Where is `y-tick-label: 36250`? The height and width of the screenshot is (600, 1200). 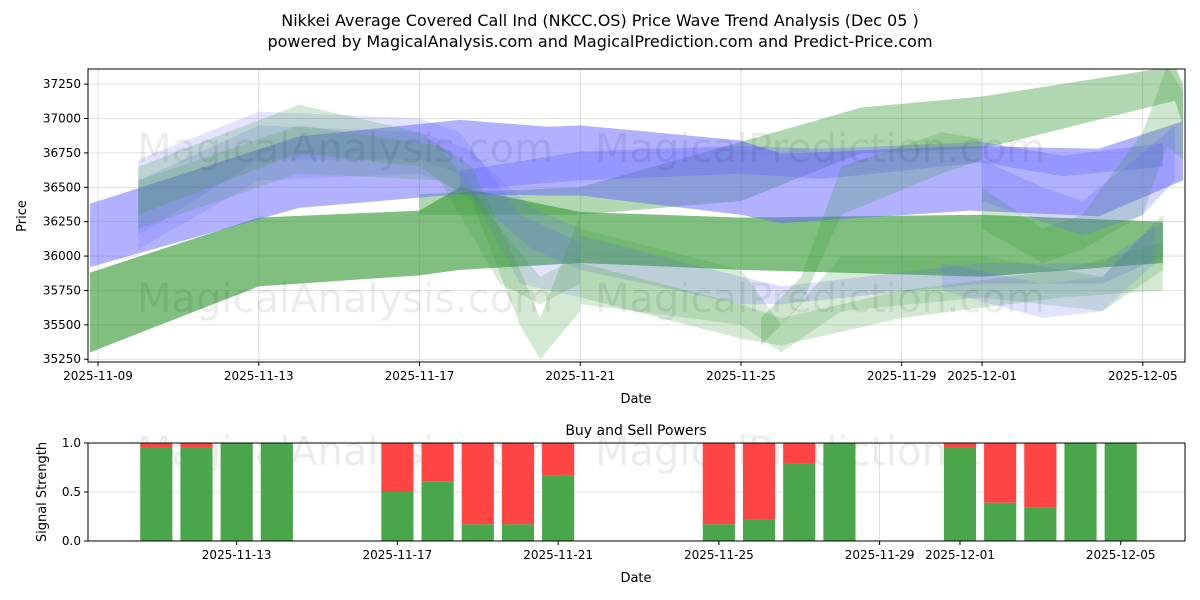
y-tick-label: 36250 is located at coordinates (62, 222).